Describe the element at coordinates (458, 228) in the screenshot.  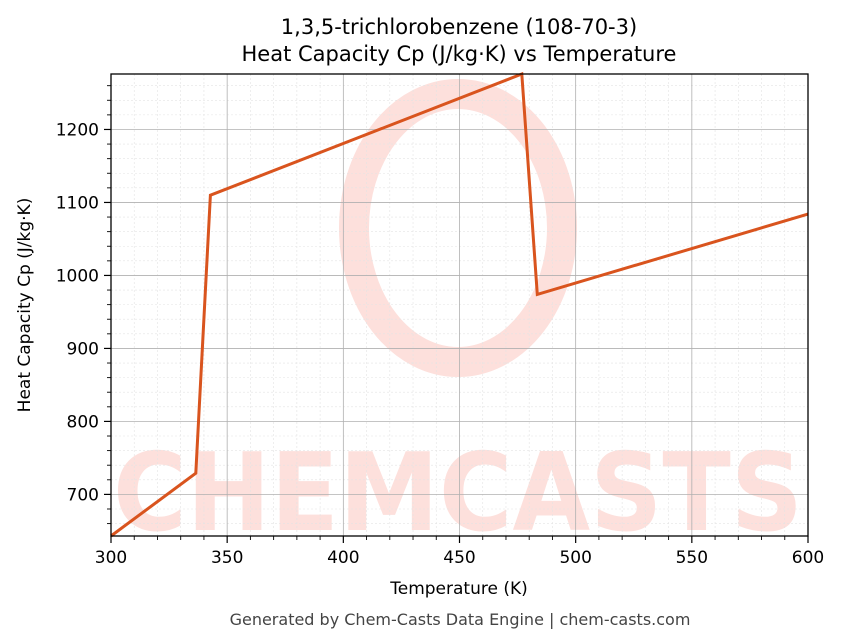
I see `watermark-logo-ring` at that location.